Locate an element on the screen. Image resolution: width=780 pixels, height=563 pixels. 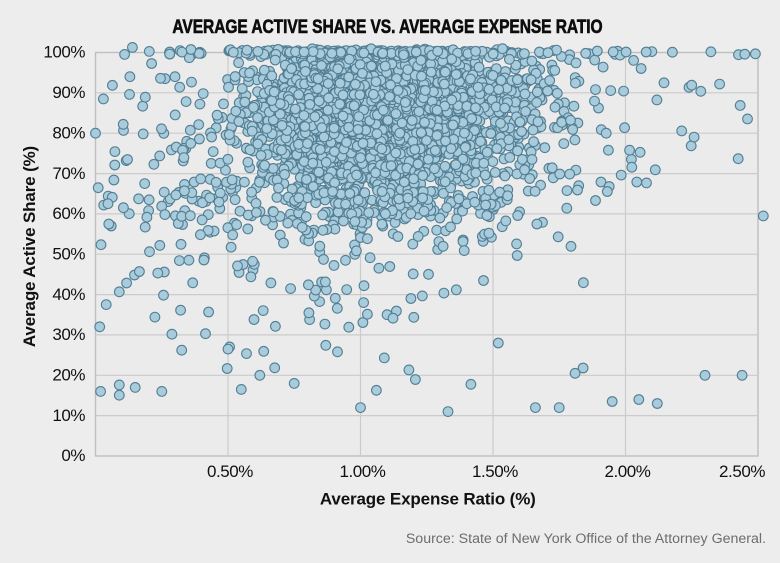
svg-text: 60% is located at coordinates (68, 213).